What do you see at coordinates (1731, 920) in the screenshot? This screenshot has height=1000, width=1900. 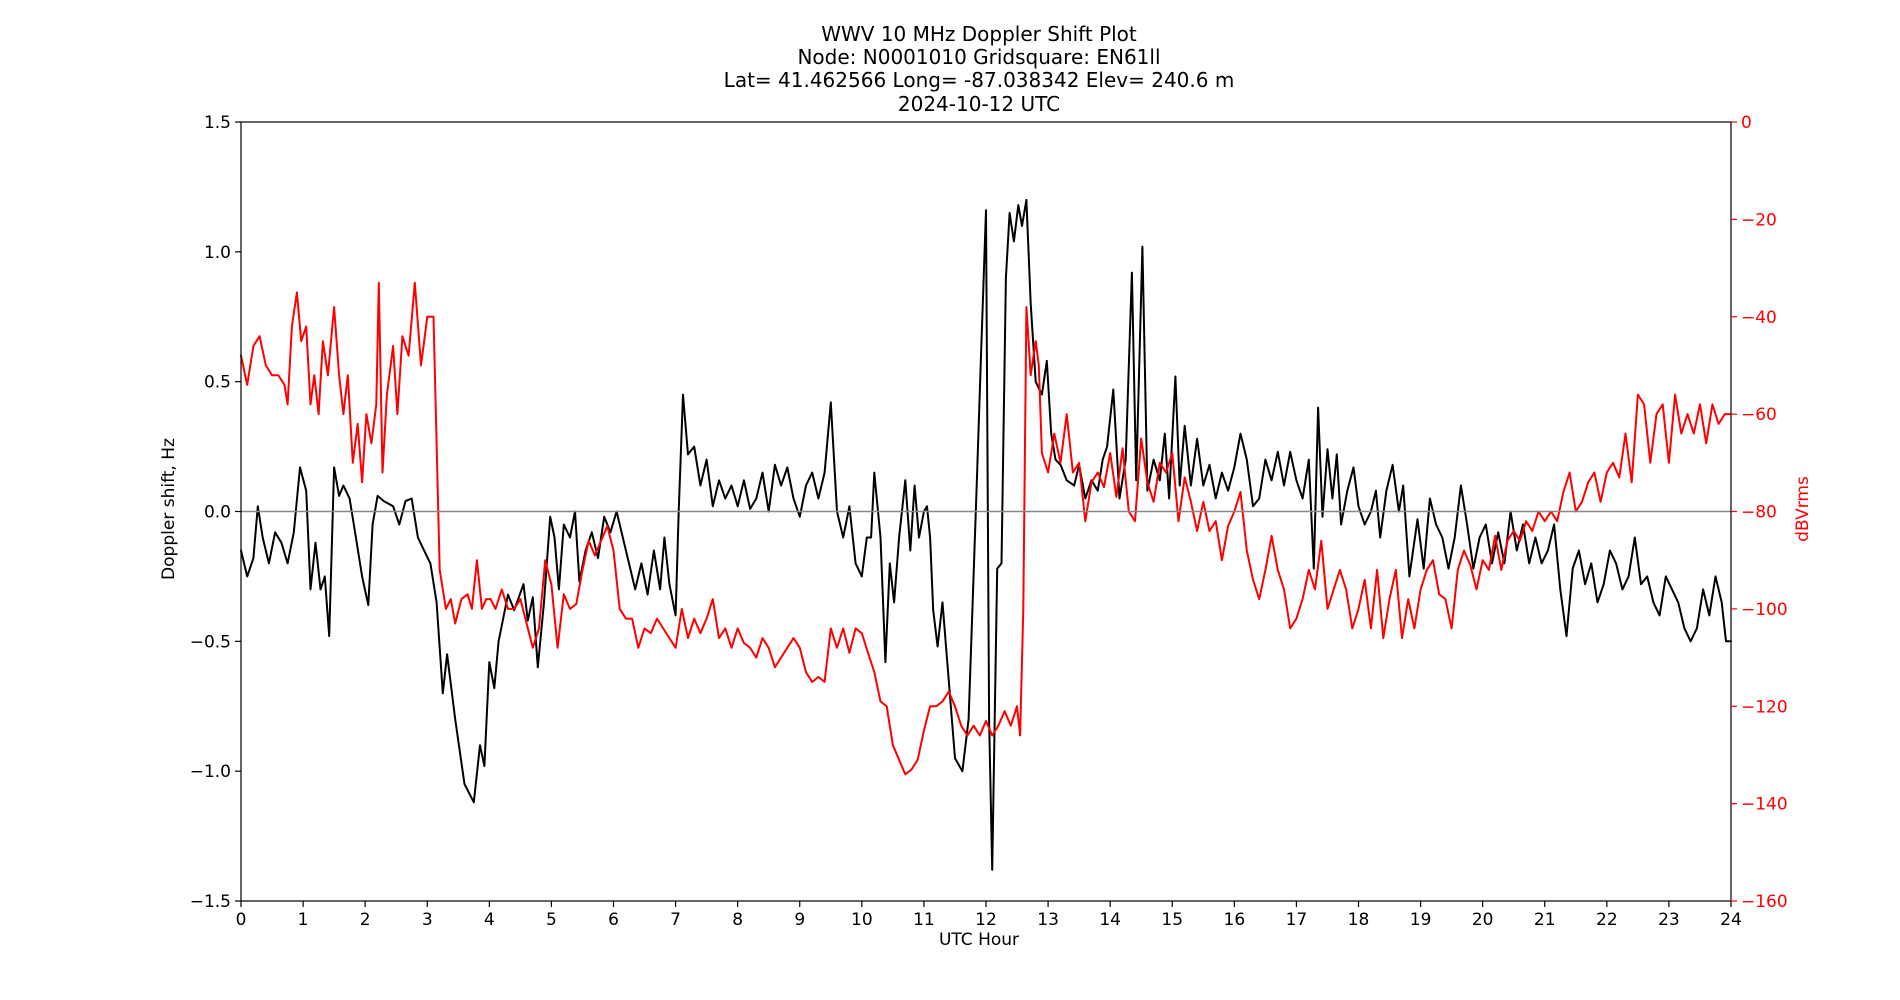 I see `x-tick-label: 24` at bounding box center [1731, 920].